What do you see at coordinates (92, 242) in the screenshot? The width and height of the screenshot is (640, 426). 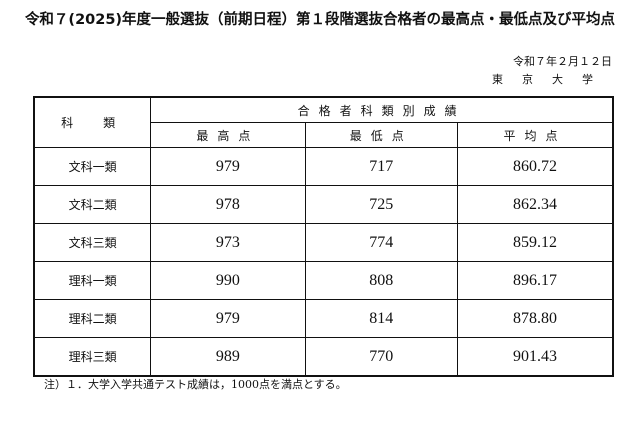 I see `cell-category: 文科三類` at bounding box center [92, 242].